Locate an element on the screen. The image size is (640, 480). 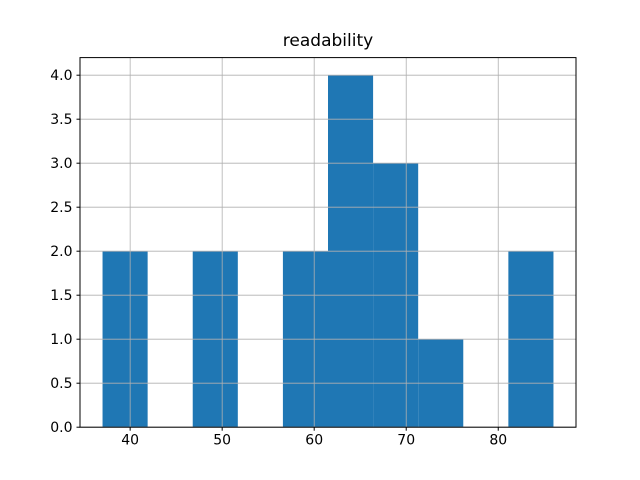
x-tick-label: 70 is located at coordinates (406, 441).